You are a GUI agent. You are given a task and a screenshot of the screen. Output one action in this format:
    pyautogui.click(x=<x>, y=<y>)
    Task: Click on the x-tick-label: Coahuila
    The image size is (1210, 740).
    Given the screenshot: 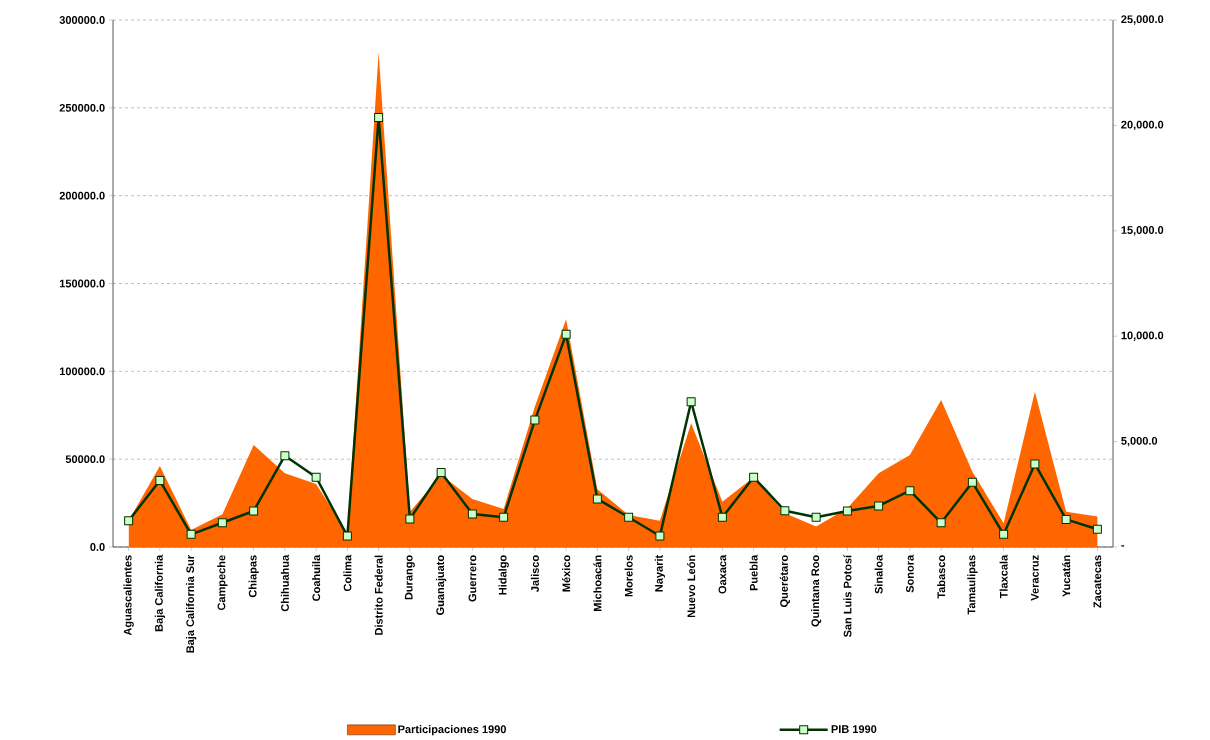 What is the action you would take?
    pyautogui.click(x=316, y=577)
    